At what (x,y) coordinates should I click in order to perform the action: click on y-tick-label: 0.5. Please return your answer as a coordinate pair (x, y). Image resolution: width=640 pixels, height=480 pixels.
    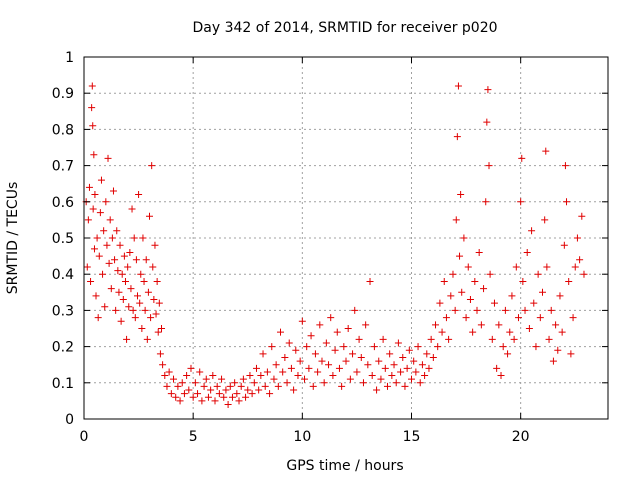
    Looking at the image, I should click on (63, 239).